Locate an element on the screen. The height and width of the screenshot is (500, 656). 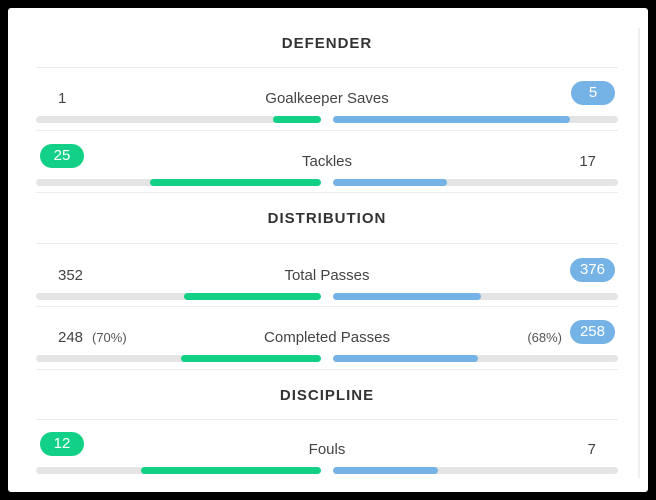
home-value-badge: 12 is located at coordinates (62, 444).